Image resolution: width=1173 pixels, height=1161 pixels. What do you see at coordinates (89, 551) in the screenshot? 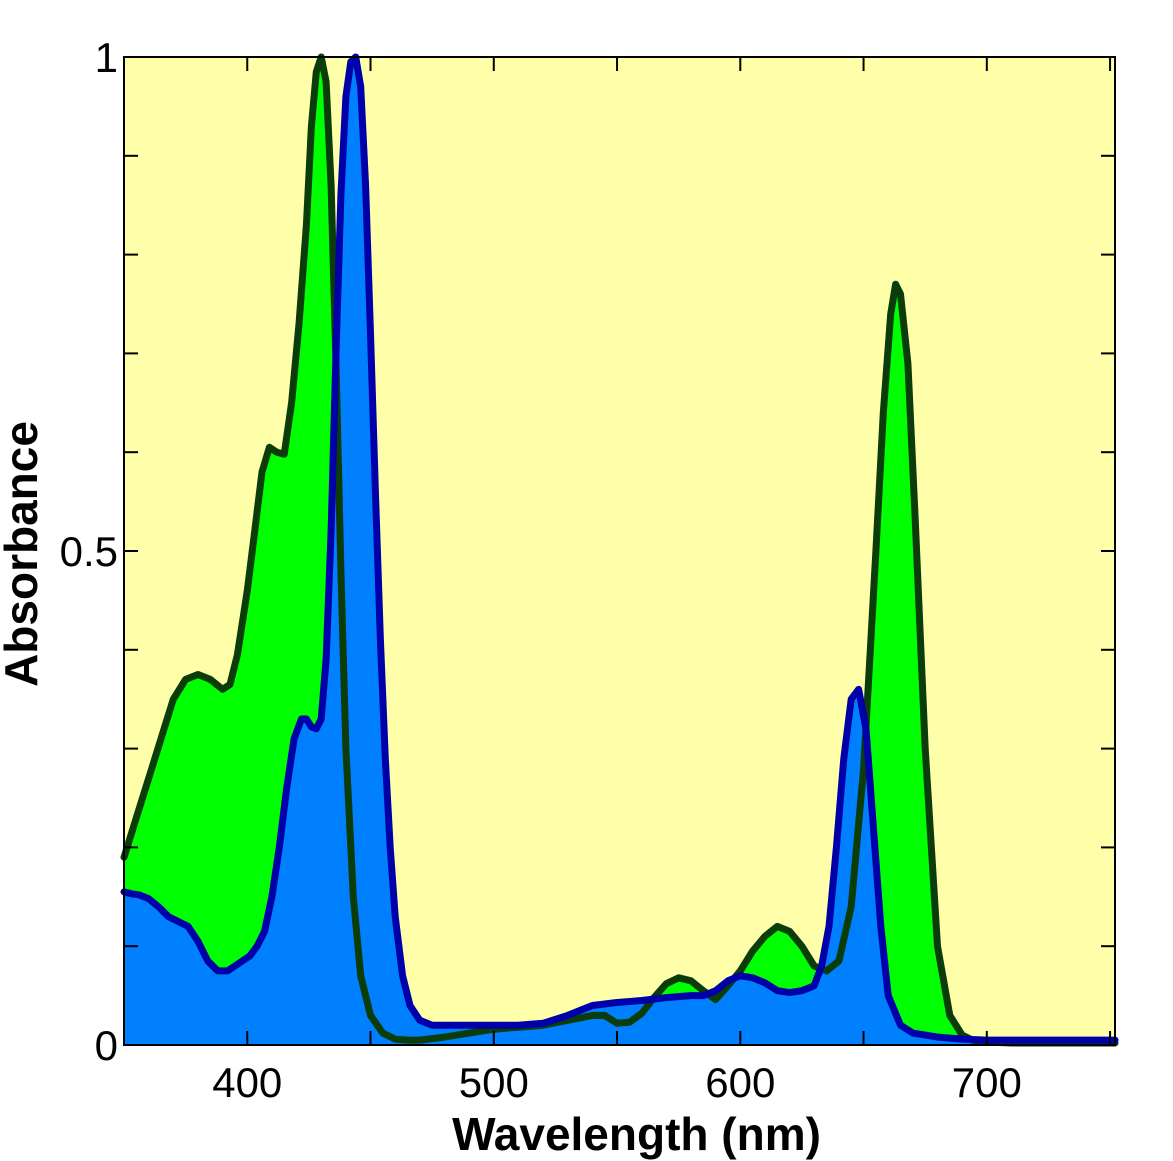
I see `y-tick-label: 0.5` at bounding box center [89, 551].